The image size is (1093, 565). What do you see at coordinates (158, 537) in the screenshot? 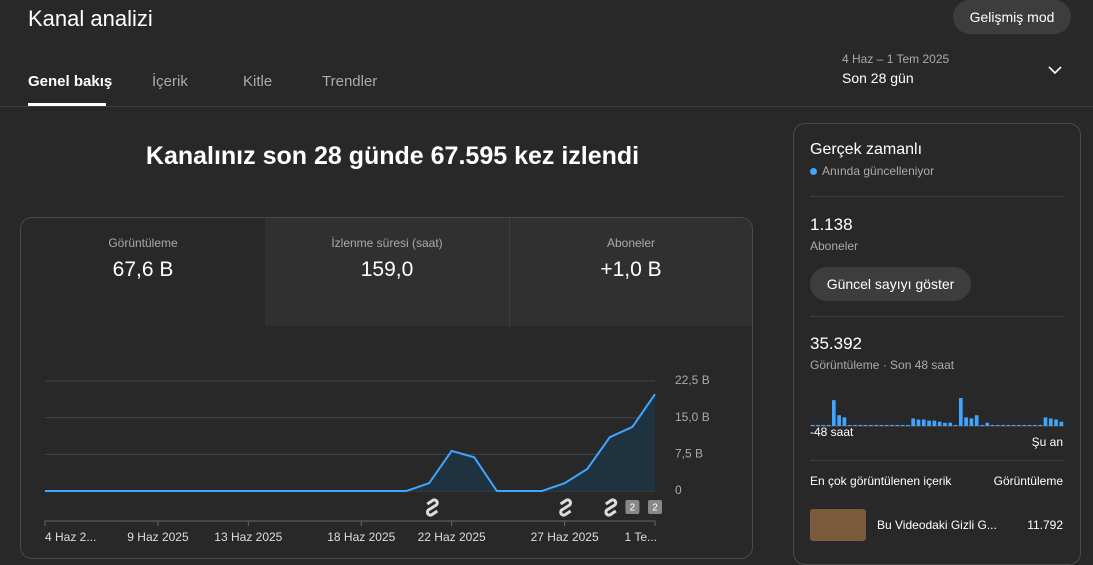
I see `x-tick-label: 9 Haz 2025` at bounding box center [158, 537].